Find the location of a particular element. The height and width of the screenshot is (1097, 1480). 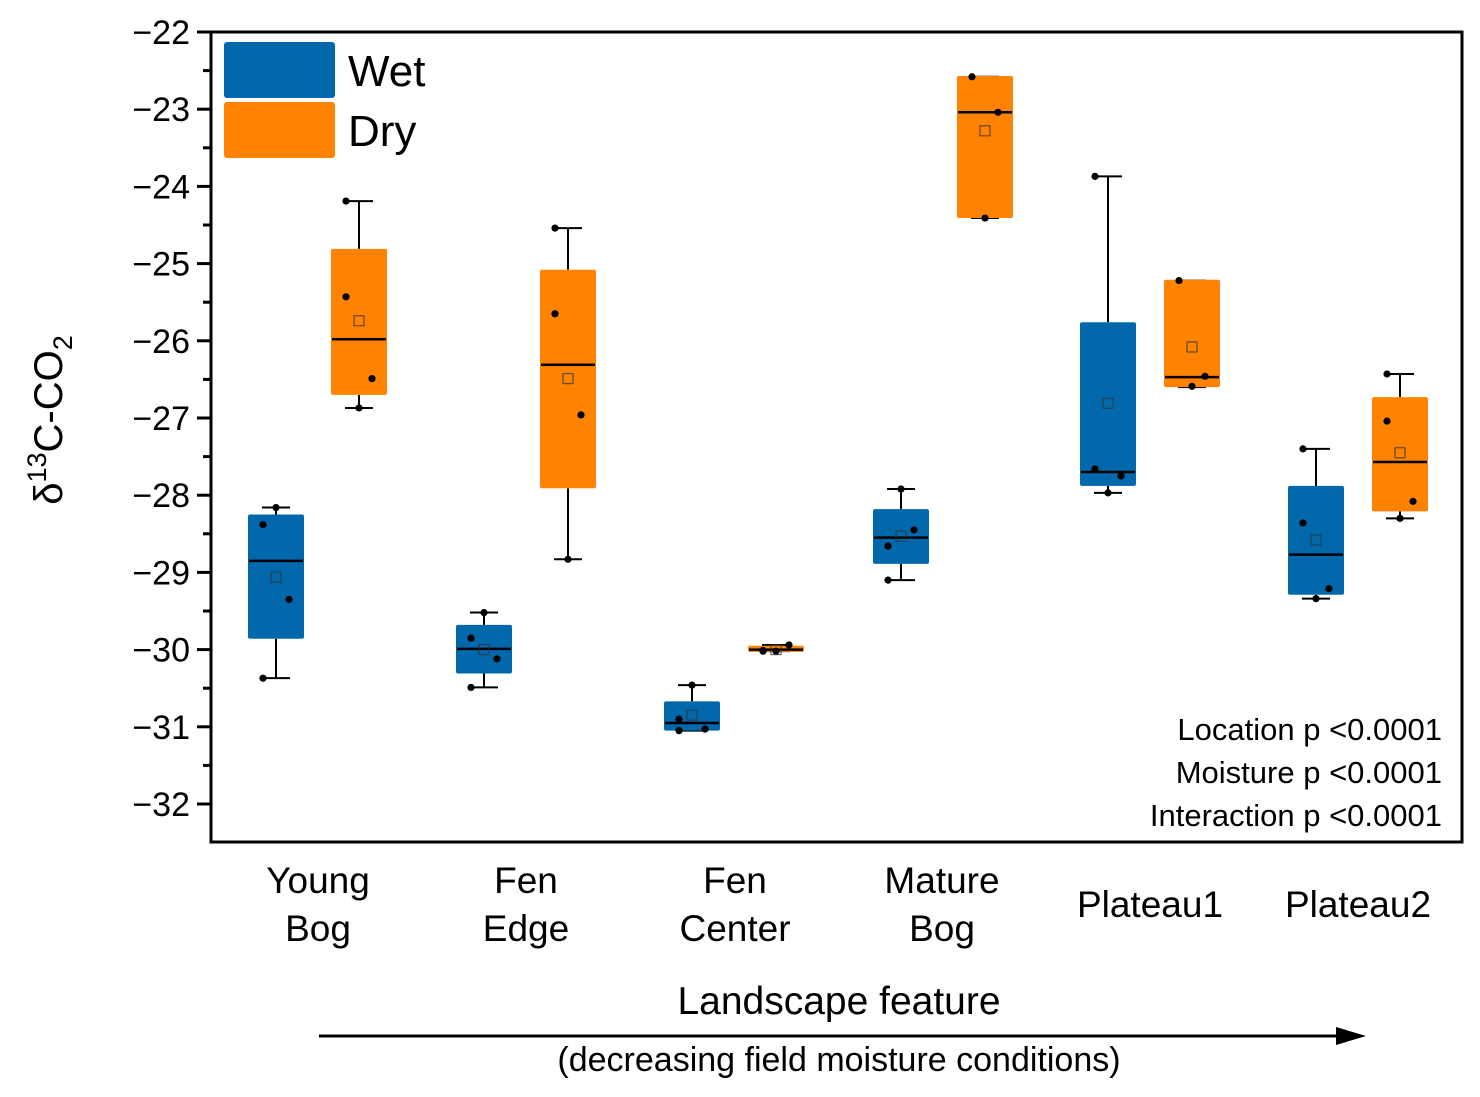

x-category-label: Plateau2 is located at coordinates (1358, 904).